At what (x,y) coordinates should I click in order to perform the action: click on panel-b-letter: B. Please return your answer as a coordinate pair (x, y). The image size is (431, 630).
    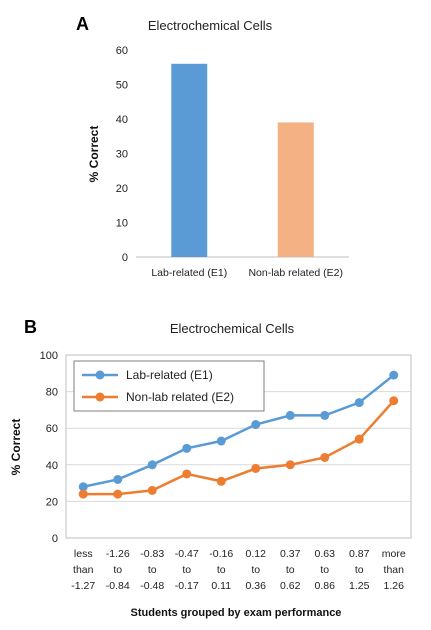
    Looking at the image, I should click on (30, 327).